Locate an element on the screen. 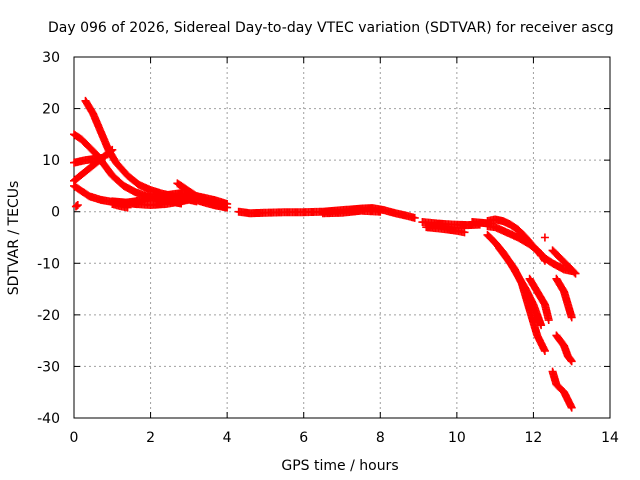 The width and height of the screenshot is (640, 480). y-tick-label: 10 is located at coordinates (51, 161).